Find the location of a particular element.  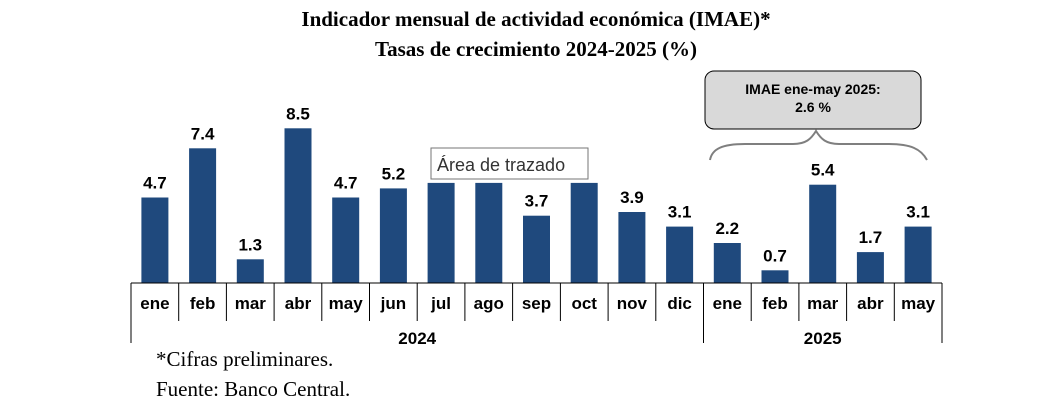

value-label-13: 0.7 is located at coordinates (775, 255).